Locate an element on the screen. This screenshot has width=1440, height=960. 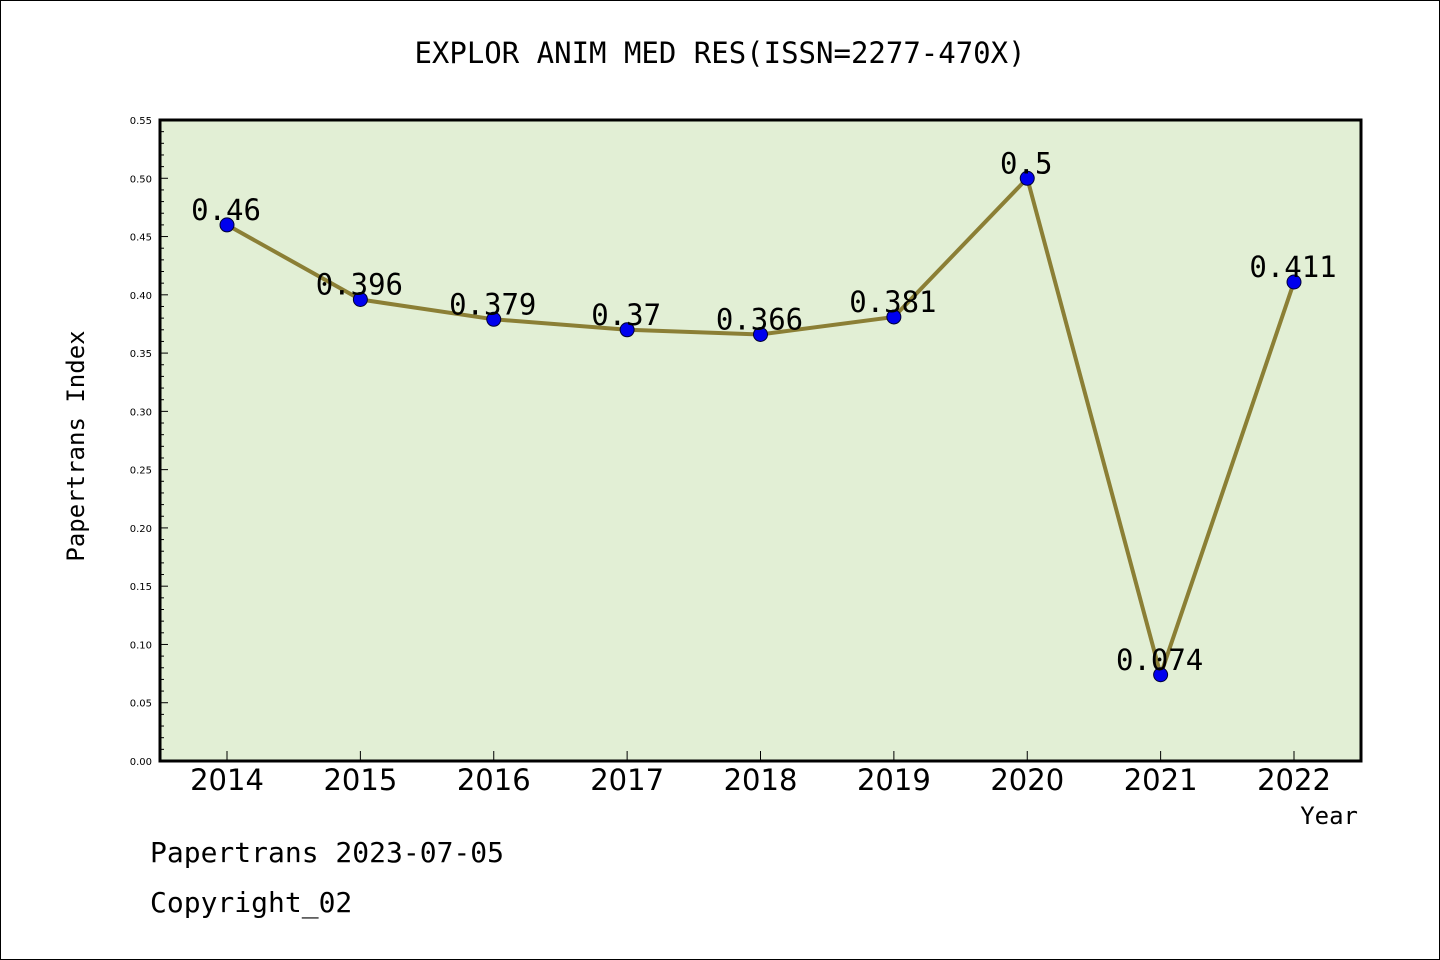
y-tick-label: 0.40 is located at coordinates (141, 296).